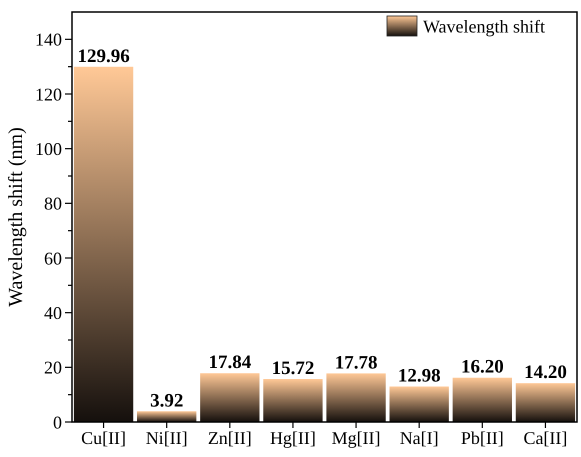 Image resolution: width=581 pixels, height=457 pixels. Describe the element at coordinates (103, 438) in the screenshot. I see `x-tick-label: Cu[II]` at that location.